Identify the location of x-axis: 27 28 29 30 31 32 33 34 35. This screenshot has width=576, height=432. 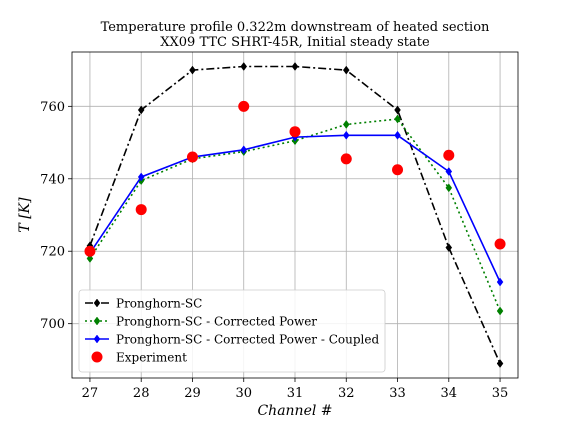
(295, 389).